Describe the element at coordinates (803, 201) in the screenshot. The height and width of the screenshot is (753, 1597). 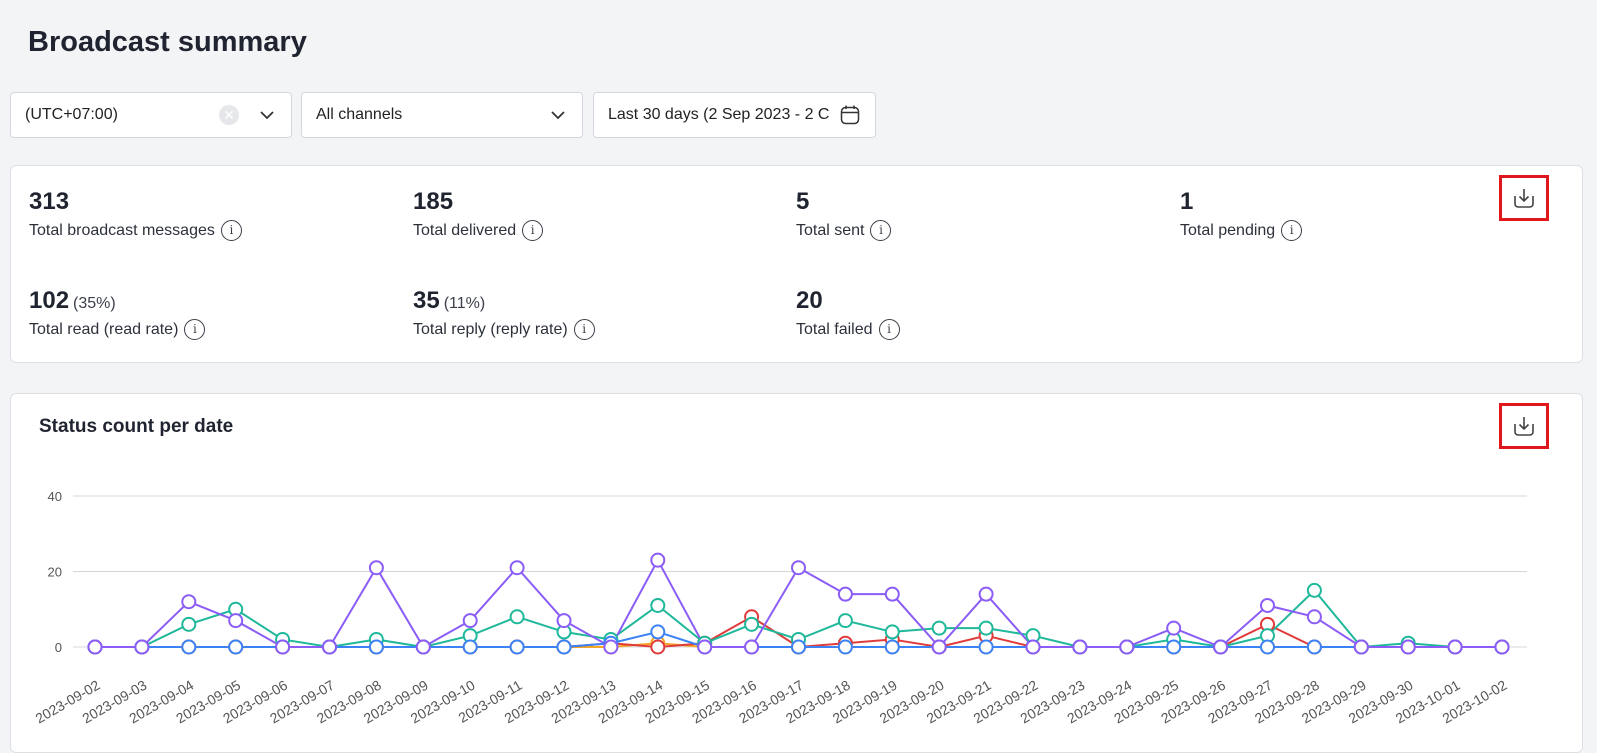
I see `stat-value: 5` at that location.